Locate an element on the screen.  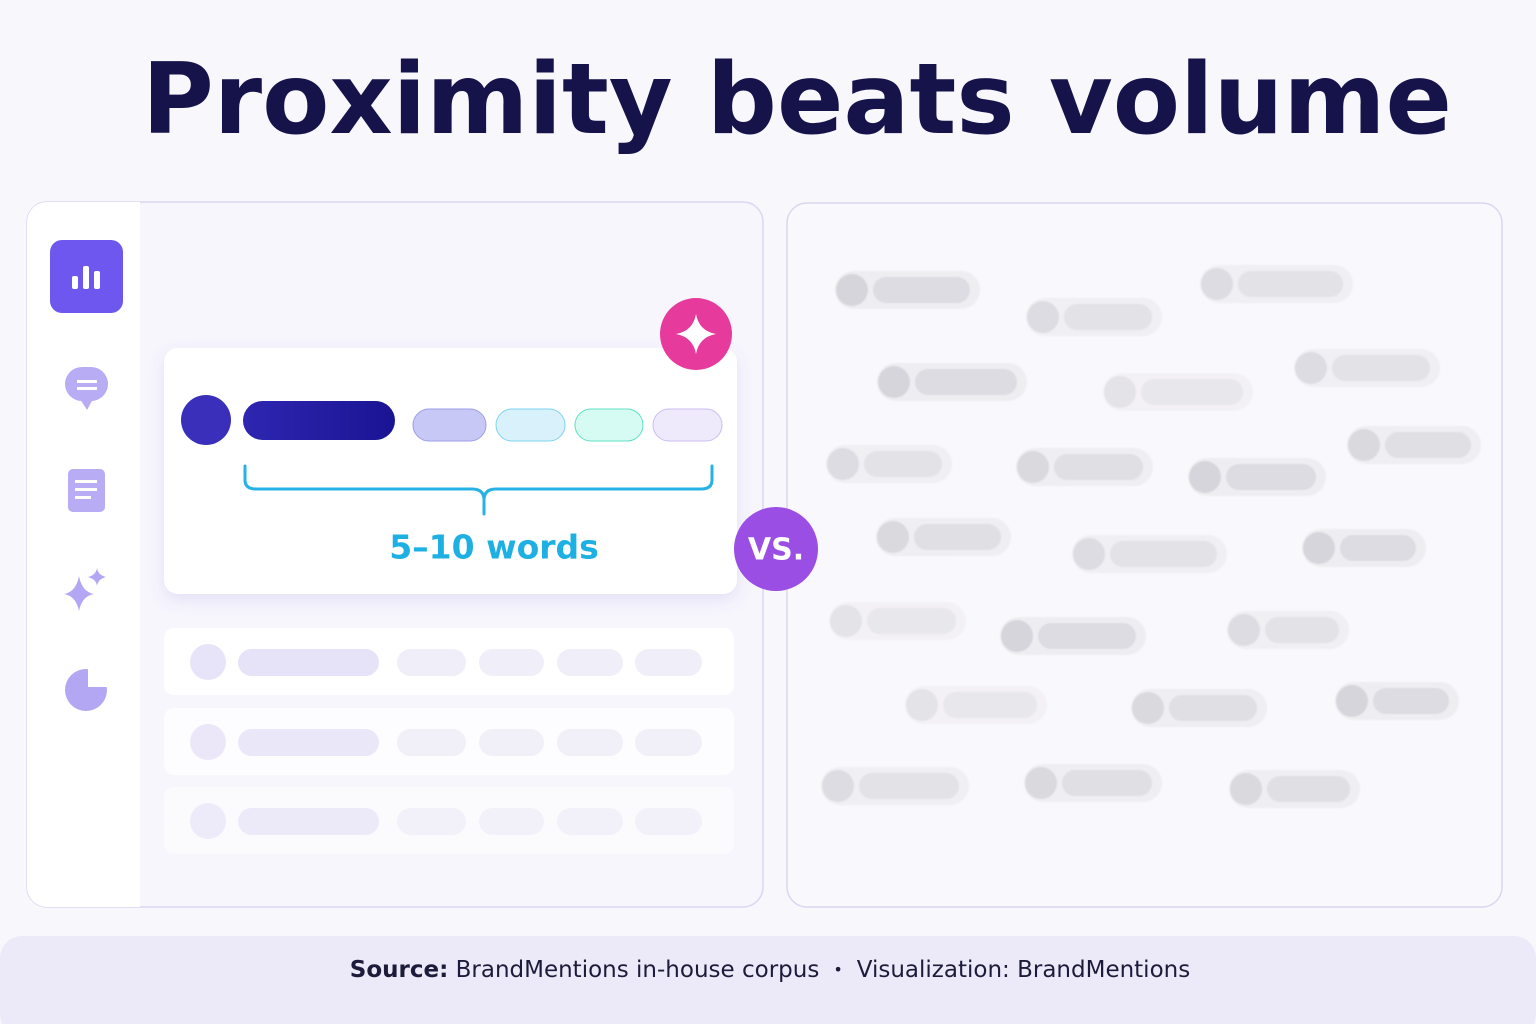
vs-label: VS. is located at coordinates (776, 550).